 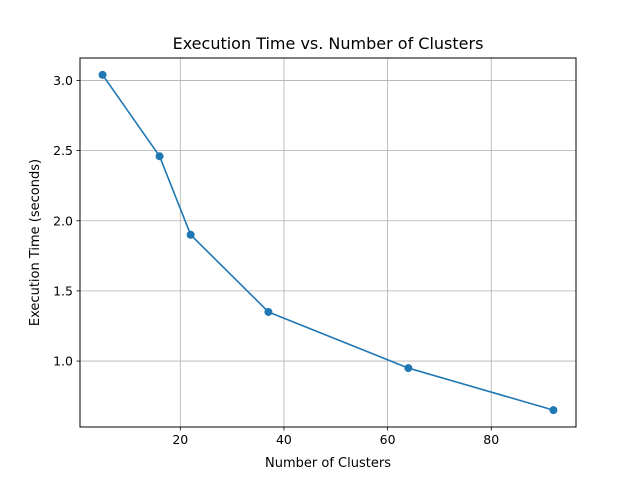 I want to click on x-axis-label: Number of Clusters, so click(x=328, y=463).